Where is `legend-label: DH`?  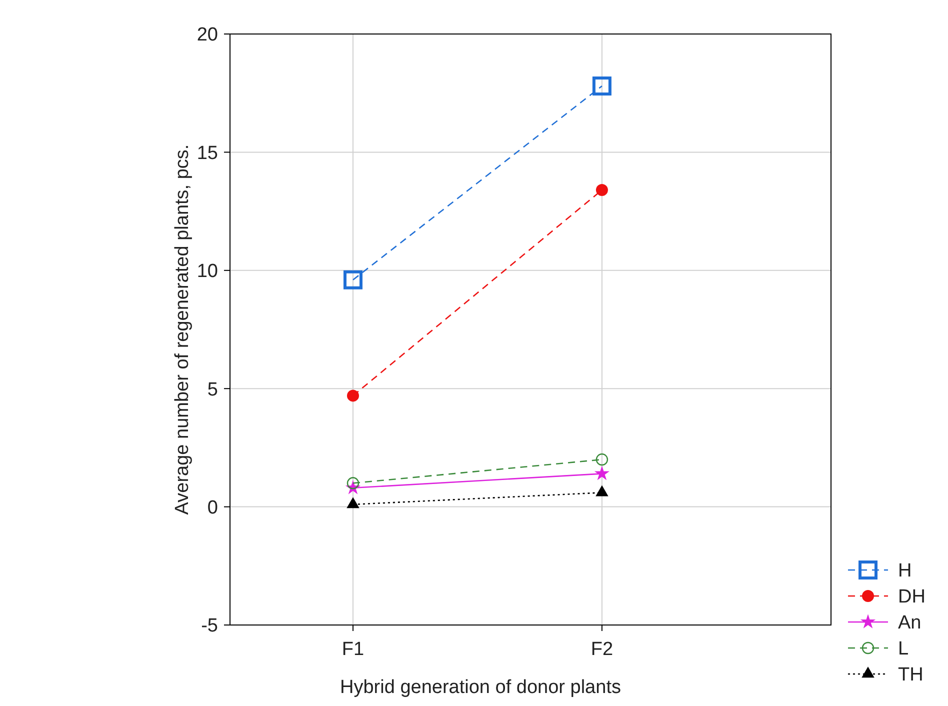
legend-label: DH is located at coordinates (912, 597).